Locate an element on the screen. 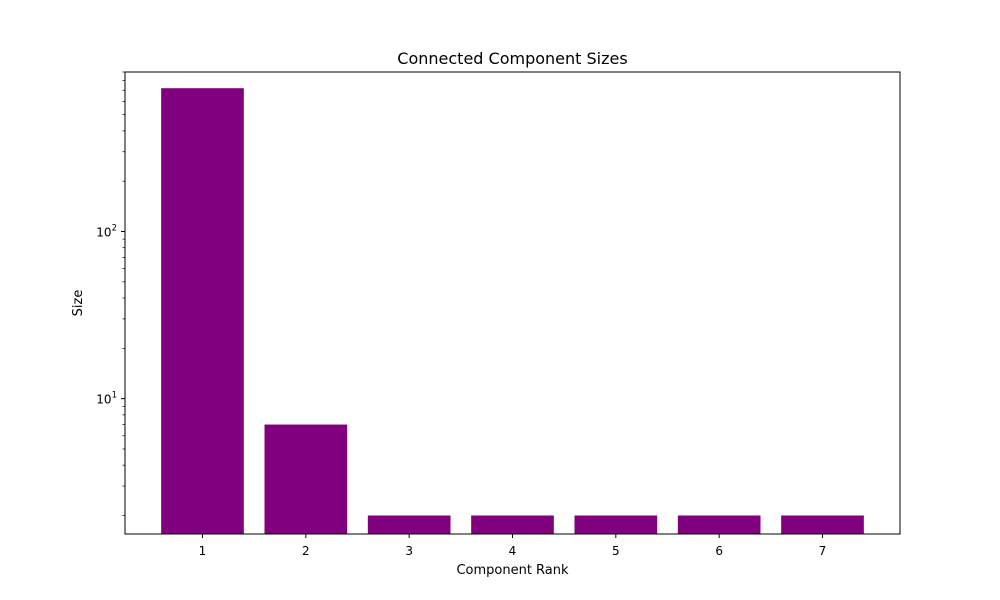 This screenshot has width=1000, height=600. x-tick-label: 4 is located at coordinates (513, 551).